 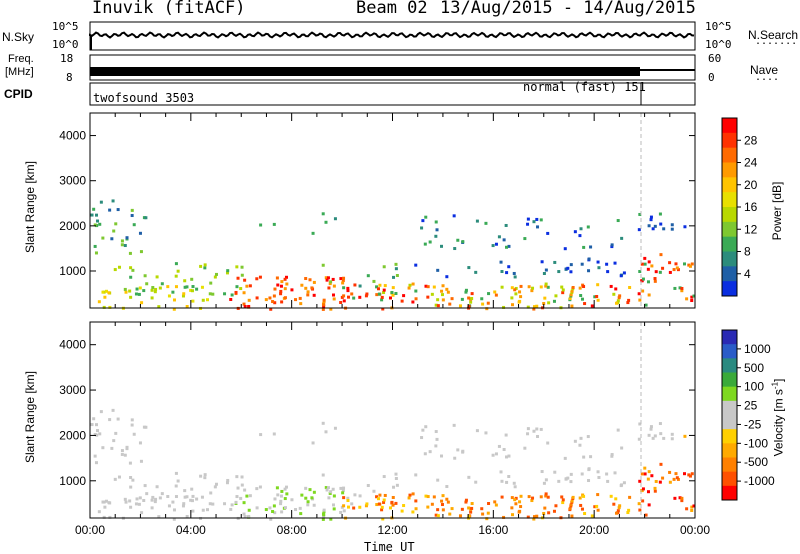 I want to click on nsky-tick-top: 10^5, so click(x=65, y=26).